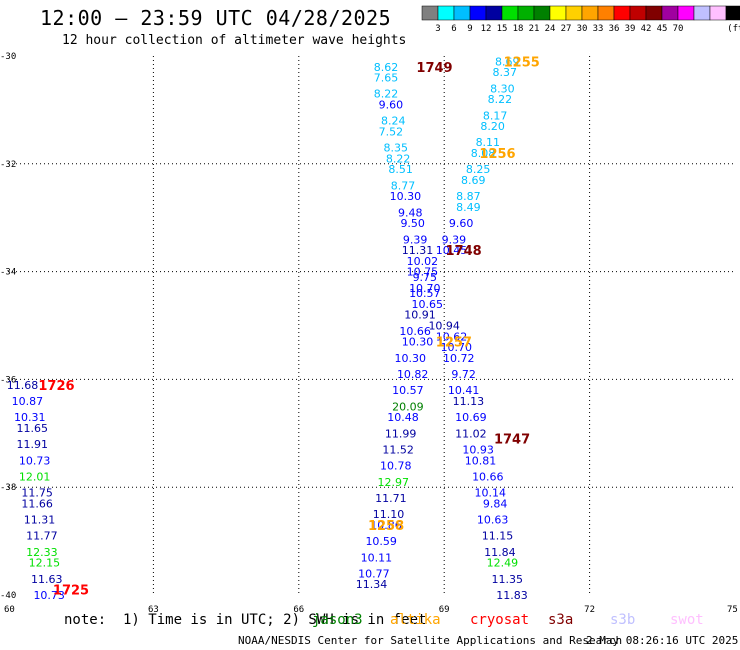  What do you see at coordinates (732, 610) in the screenshot?
I see `x-tick-label: 75` at bounding box center [732, 610].